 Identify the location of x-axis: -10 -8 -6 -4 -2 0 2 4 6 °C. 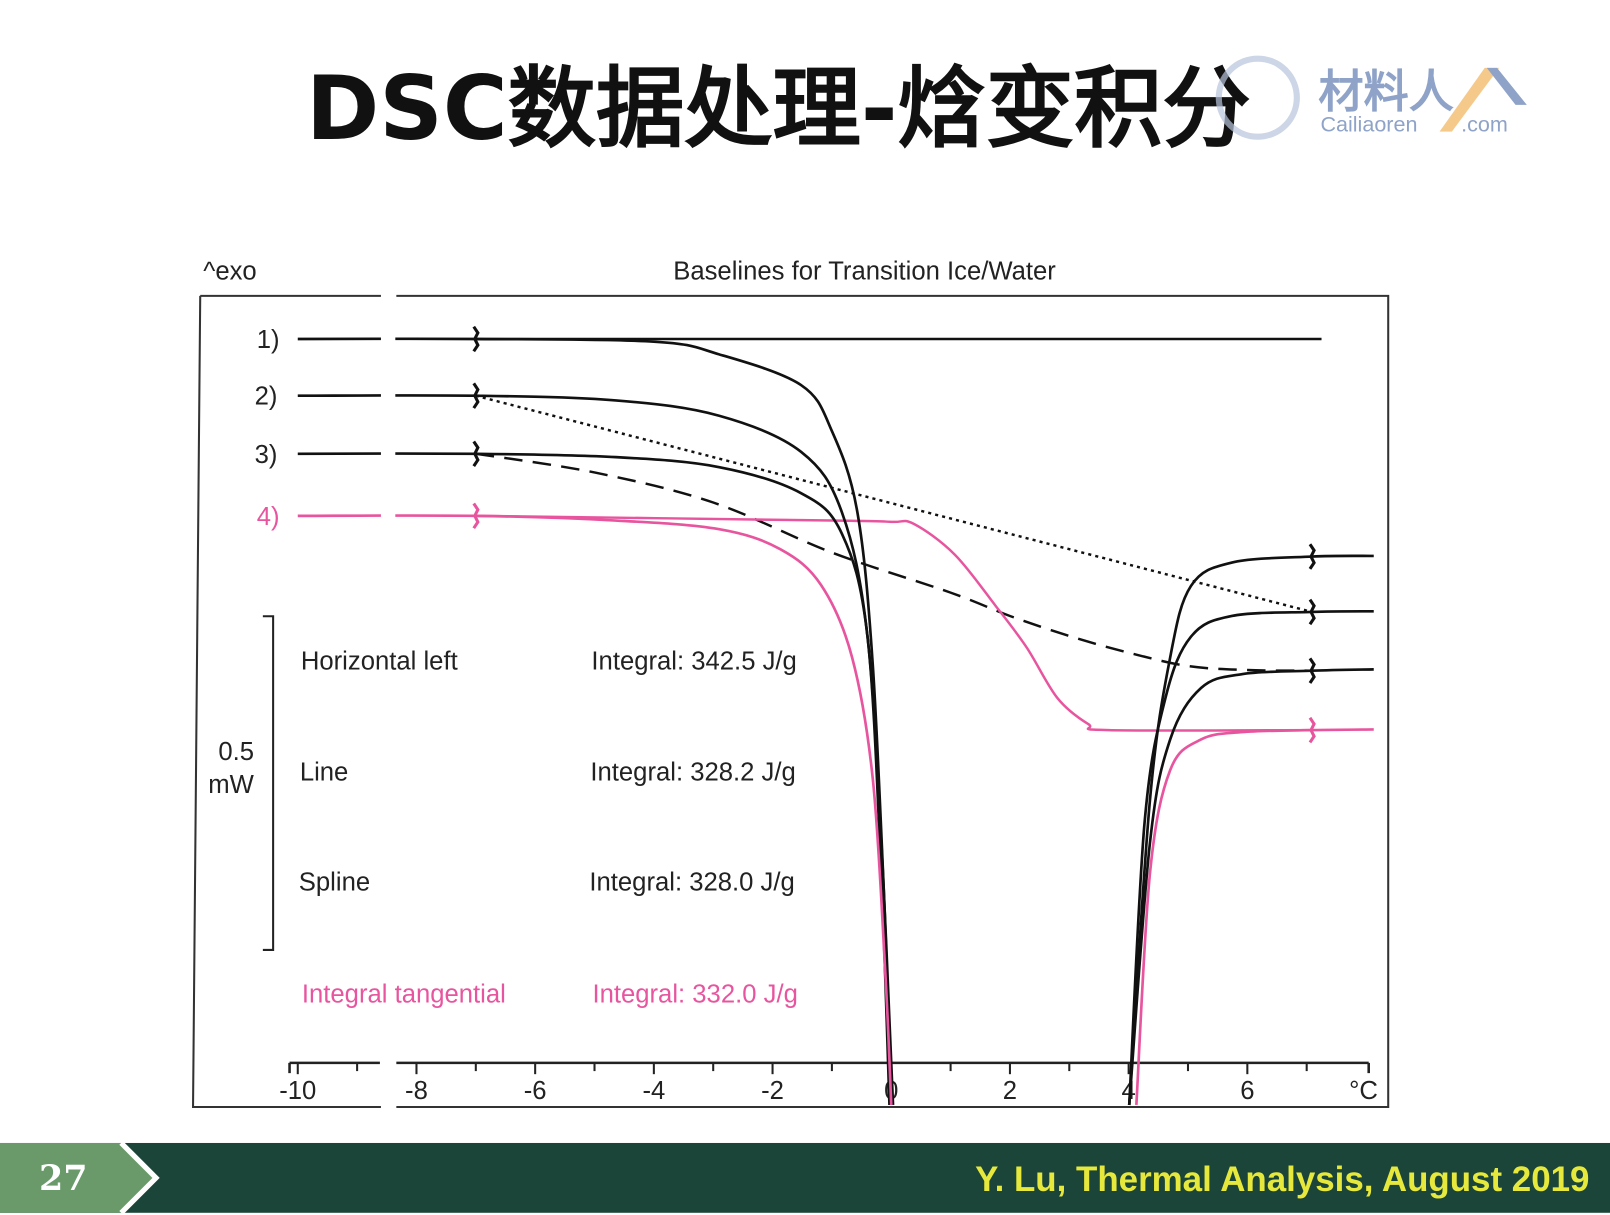
(828, 1083).